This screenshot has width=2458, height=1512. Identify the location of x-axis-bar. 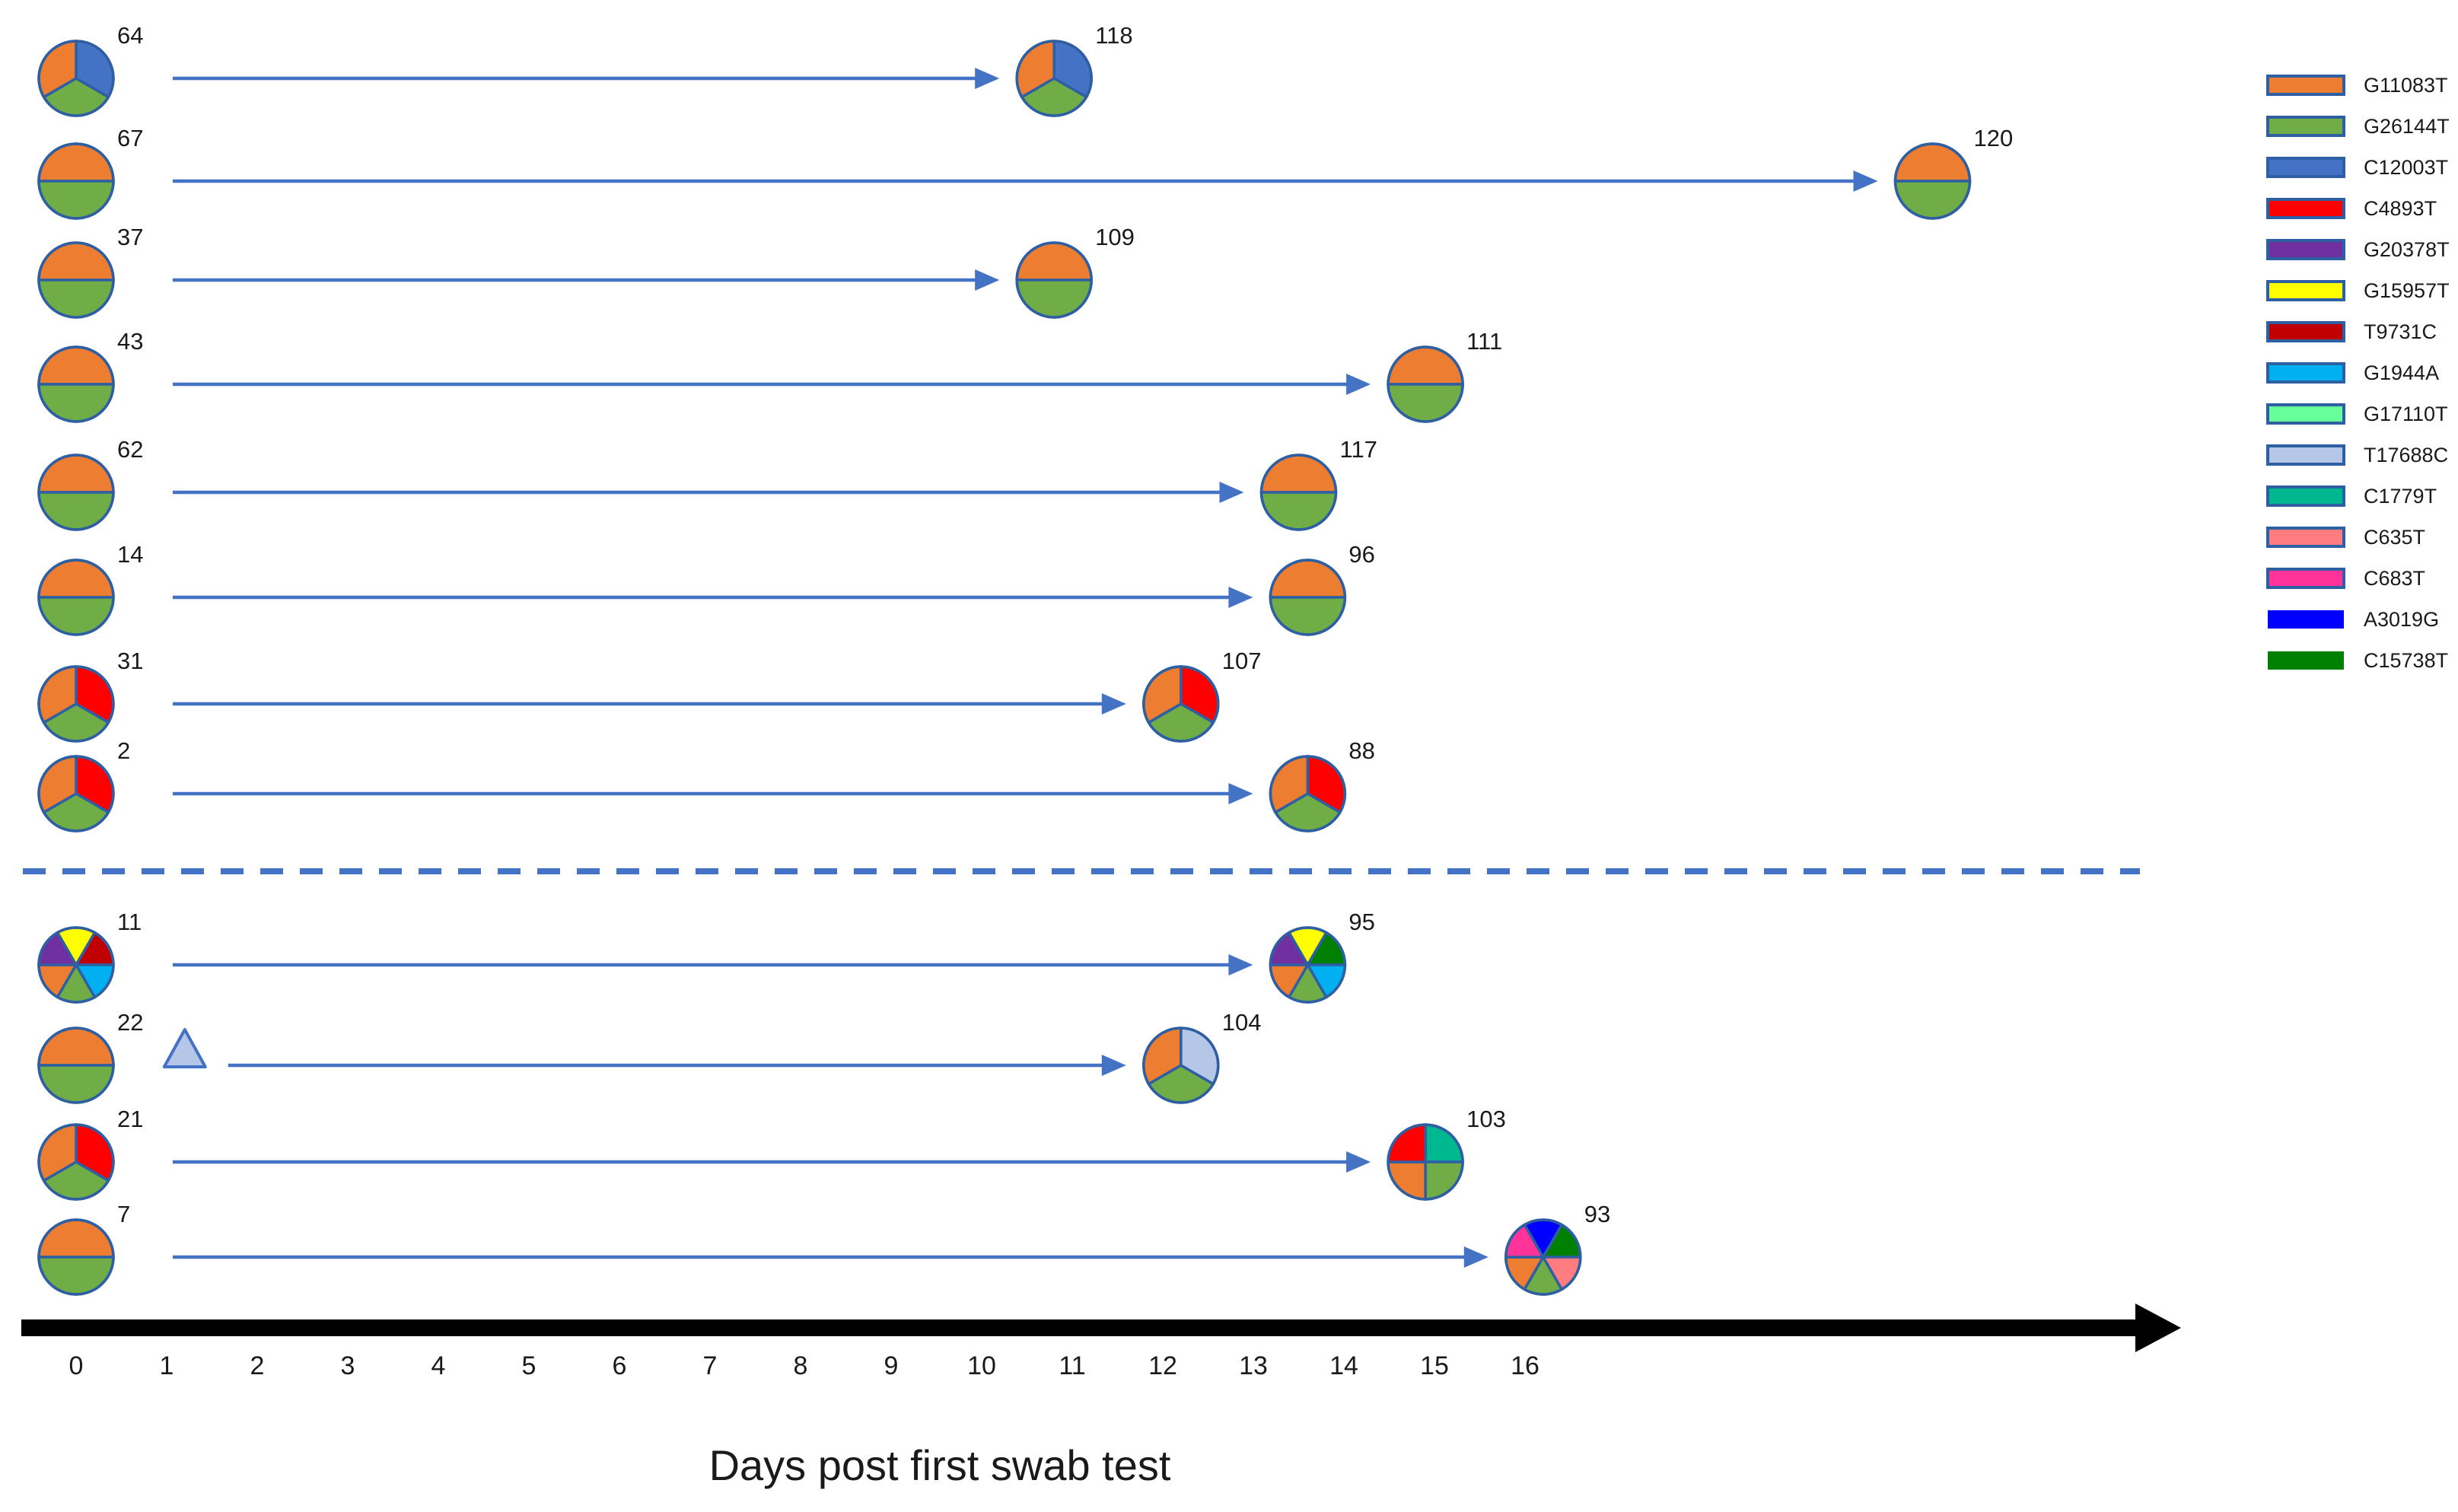
(1078, 1327).